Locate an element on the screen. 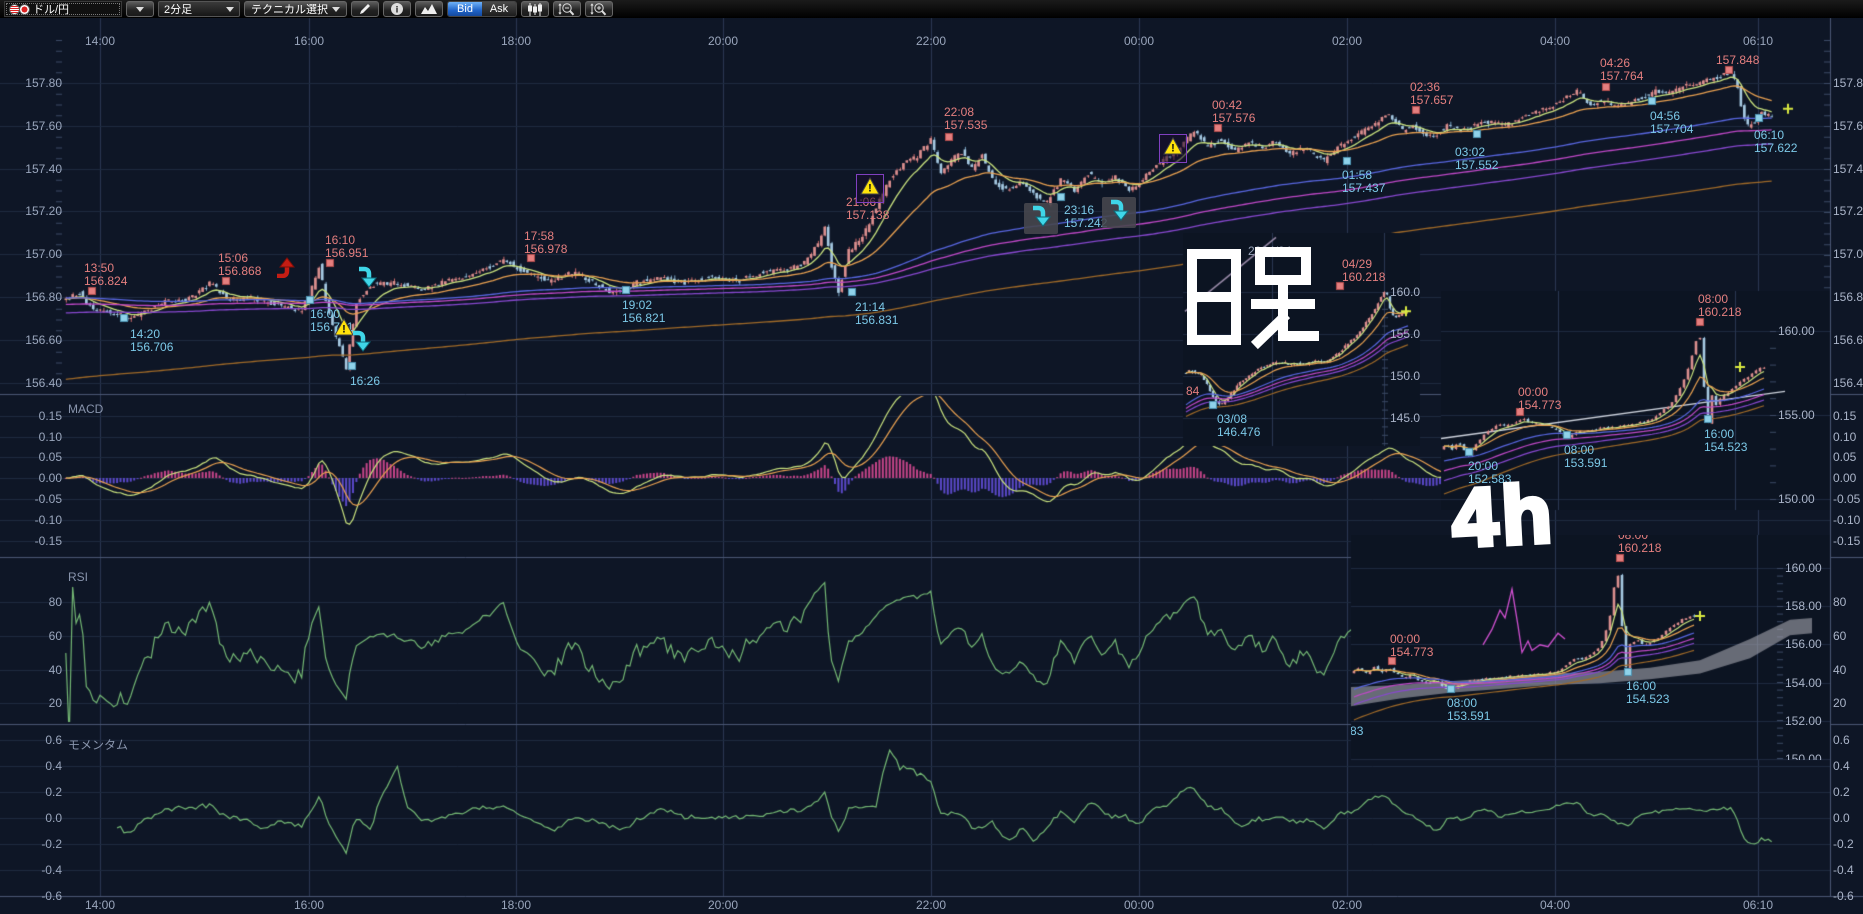 The width and height of the screenshot is (1863, 914). swing-label-high: 02:36 157.657 is located at coordinates (1432, 93).